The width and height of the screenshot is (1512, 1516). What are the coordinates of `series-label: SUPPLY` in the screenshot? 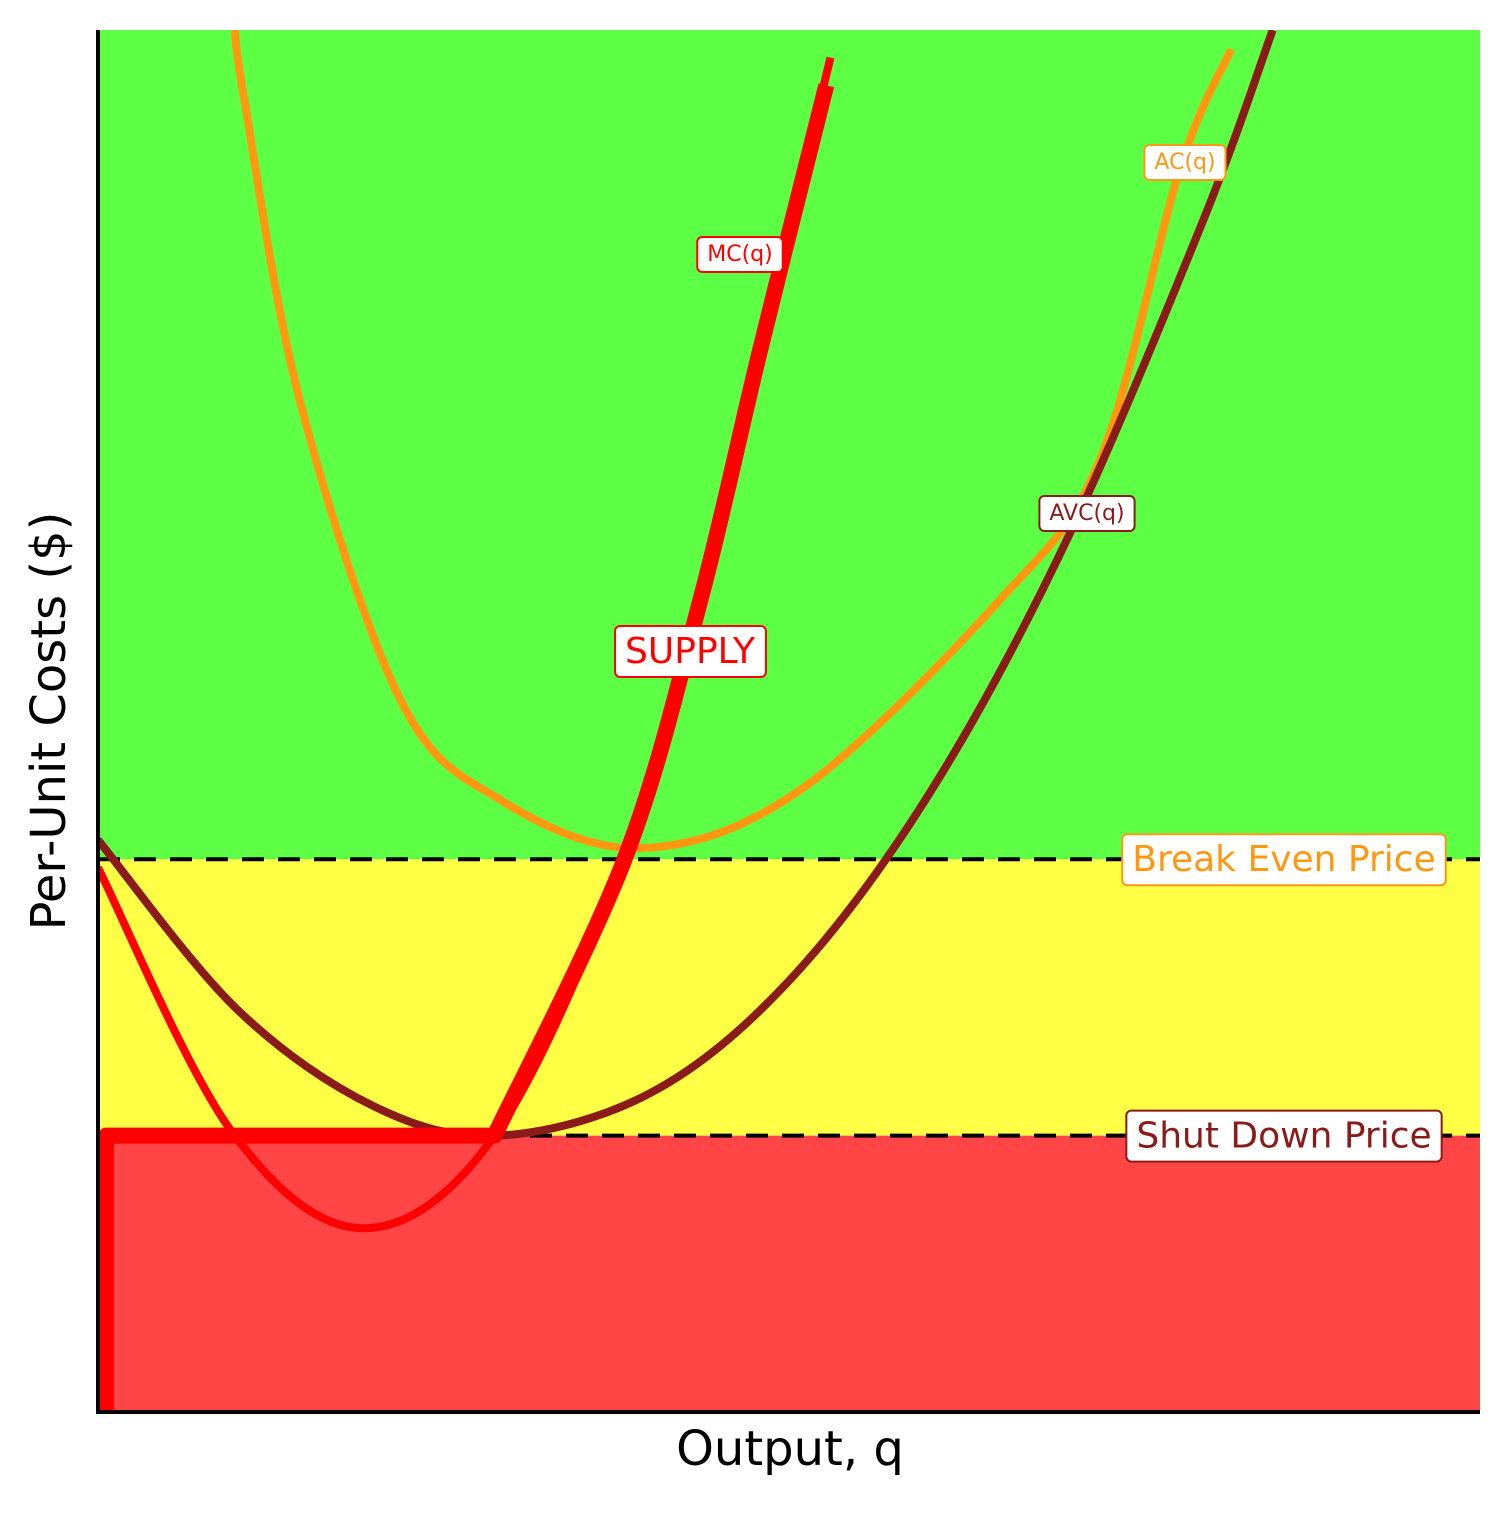 It's located at (690, 651).